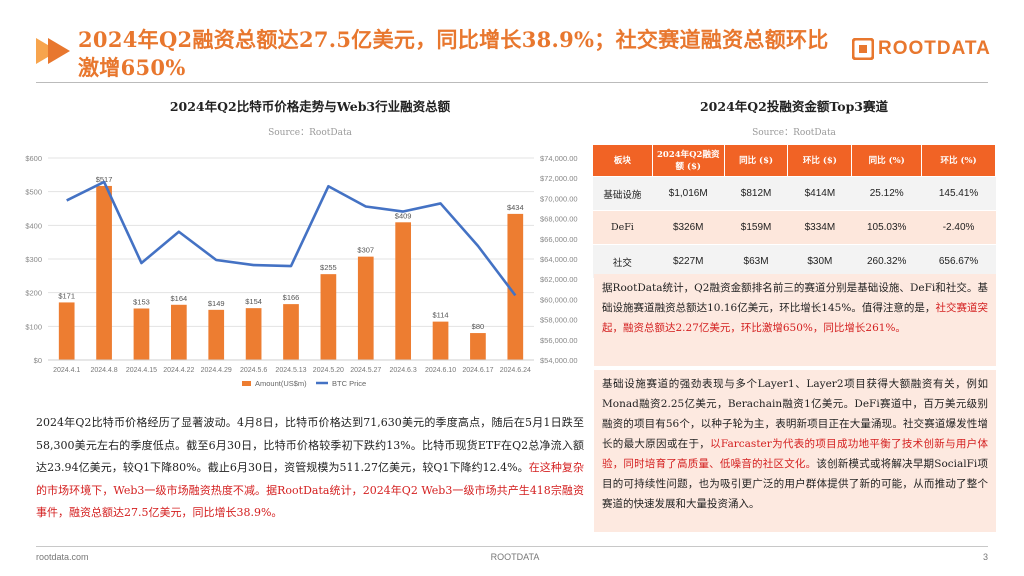 This screenshot has width=1024, height=576. Describe the element at coordinates (515, 207) in the screenshot. I see `bar-data-label: $434` at that location.